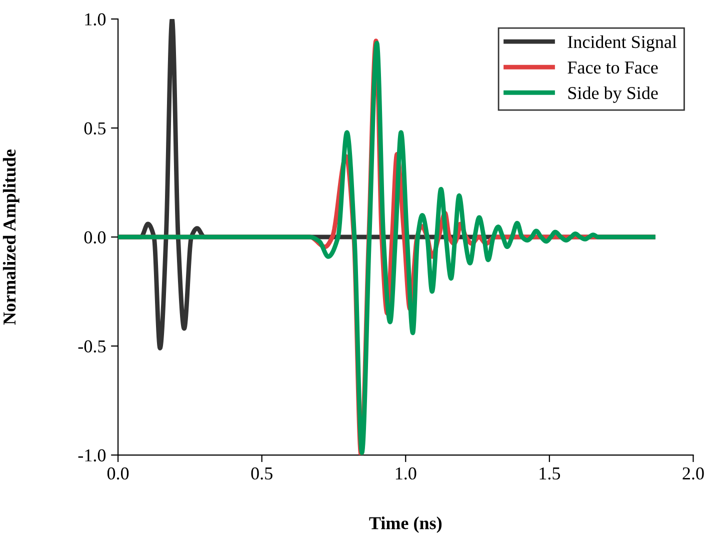 This screenshot has height=543, width=711. I want to click on x-tick-label: 1.5, so click(550, 473).